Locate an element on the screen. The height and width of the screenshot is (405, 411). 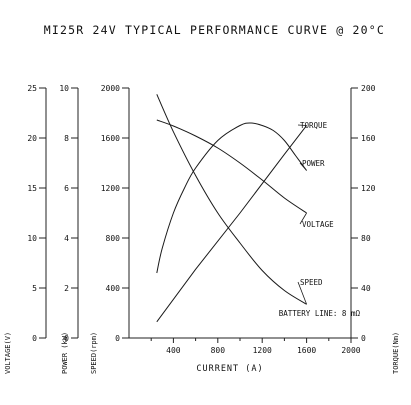
x-tick-label: 1600 is located at coordinates (306, 350).